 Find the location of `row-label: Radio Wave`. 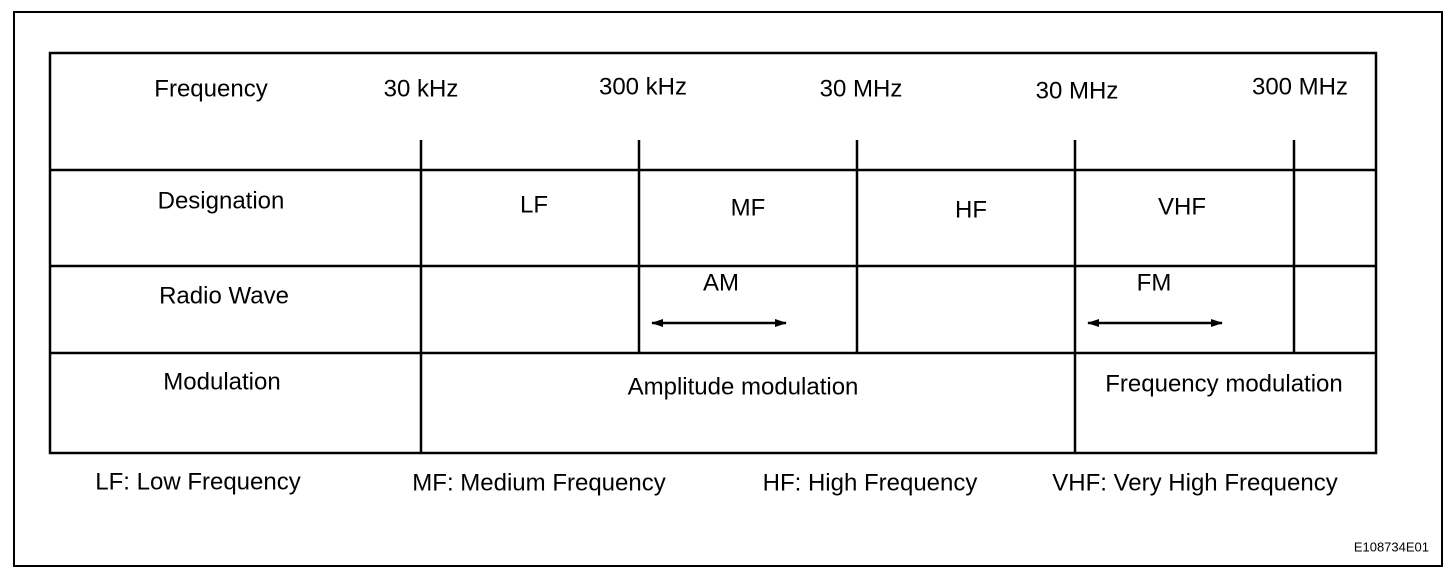

row-label: Radio Wave is located at coordinates (224, 295).